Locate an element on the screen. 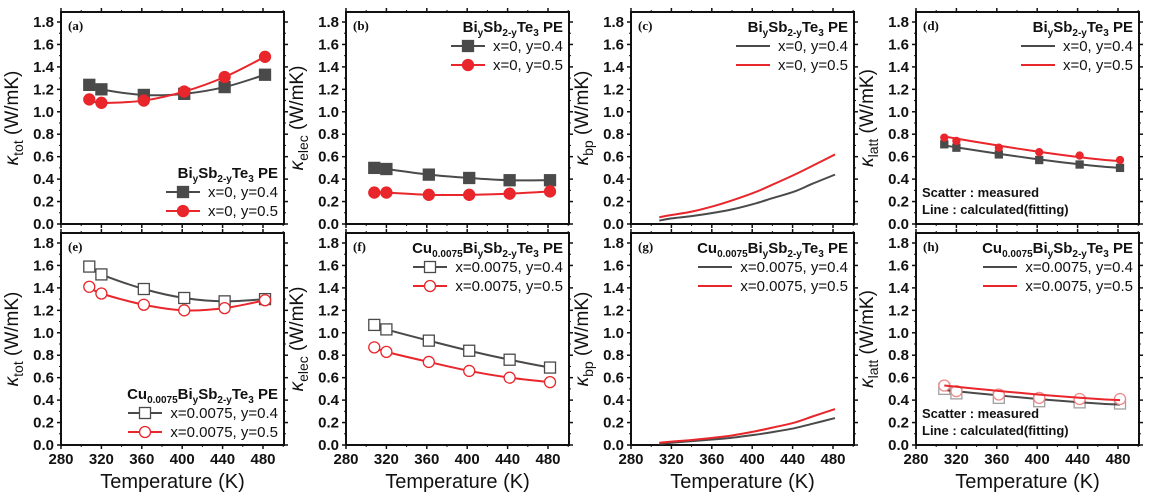  annotation-note: Line : calculated(fitting) is located at coordinates (995, 209).